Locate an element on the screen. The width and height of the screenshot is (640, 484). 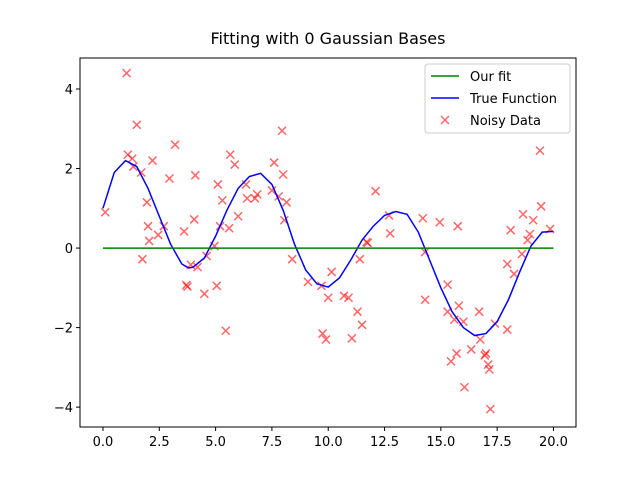
y-tick-label: 4 is located at coordinates (69, 90).